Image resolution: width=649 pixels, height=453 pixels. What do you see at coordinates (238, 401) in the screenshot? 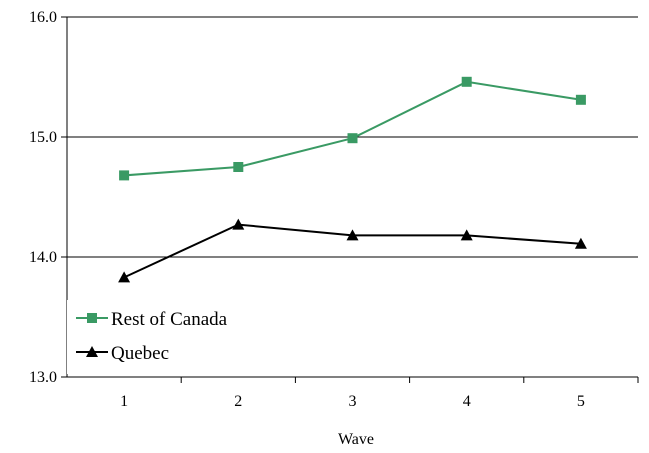
I see `x-tick-label-2: 2` at bounding box center [238, 401].